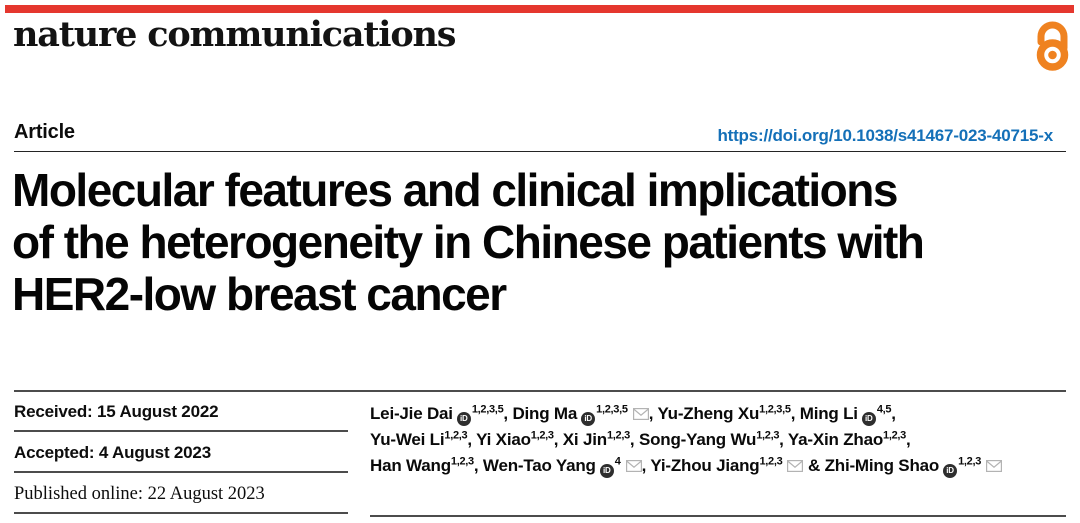 This screenshot has height=523, width=1080. What do you see at coordinates (407, 439) in the screenshot?
I see `author-name: Yu-Wei Li` at bounding box center [407, 439].